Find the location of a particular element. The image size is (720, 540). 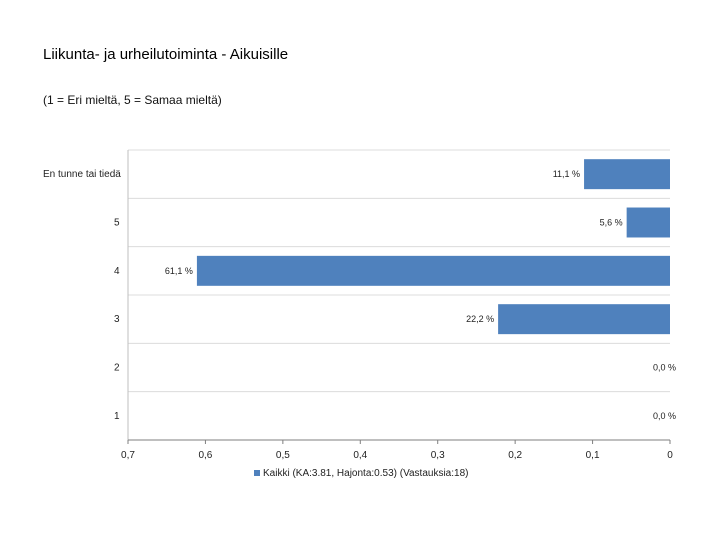

category-label: 1 is located at coordinates (117, 416).